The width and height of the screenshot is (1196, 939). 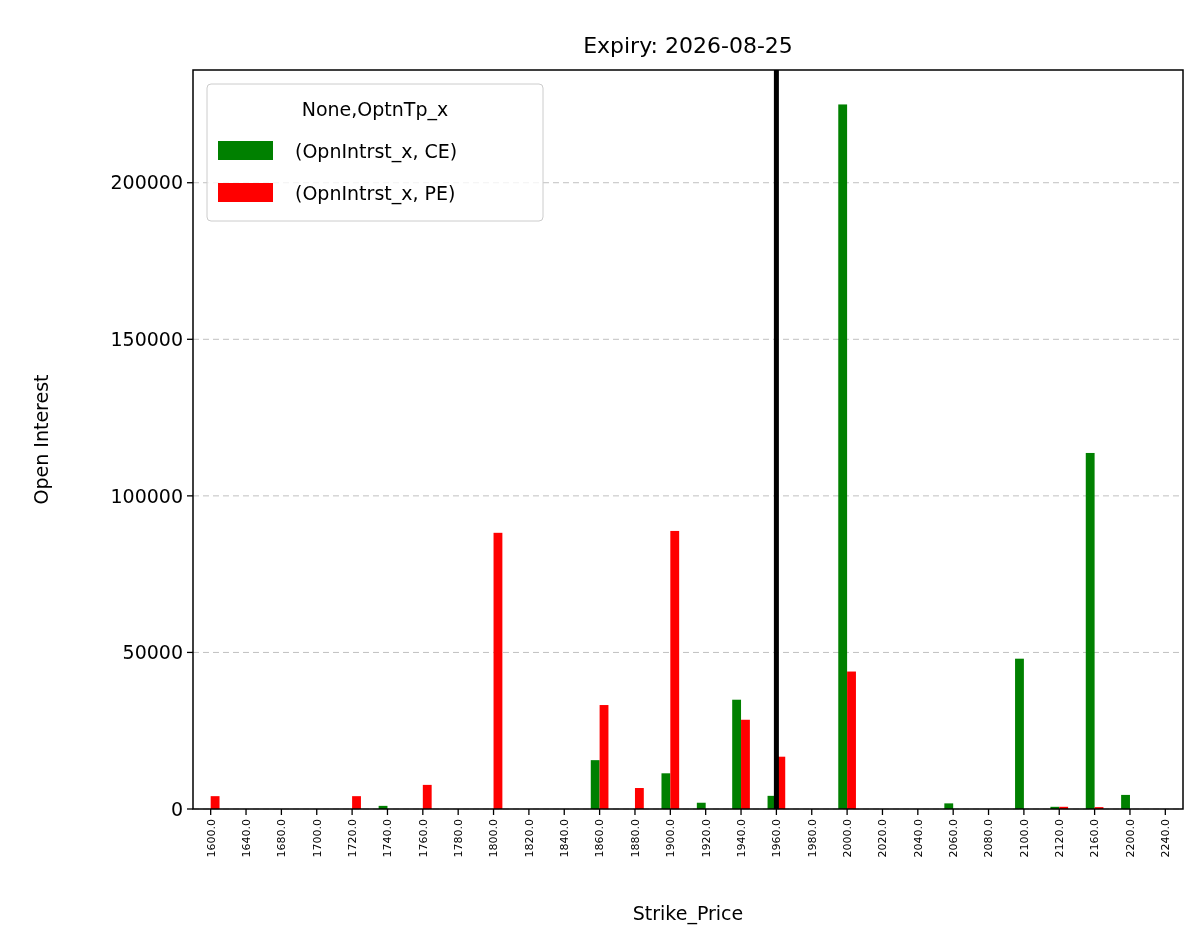 I want to click on y-tick-label: 200000, so click(x=146, y=182).